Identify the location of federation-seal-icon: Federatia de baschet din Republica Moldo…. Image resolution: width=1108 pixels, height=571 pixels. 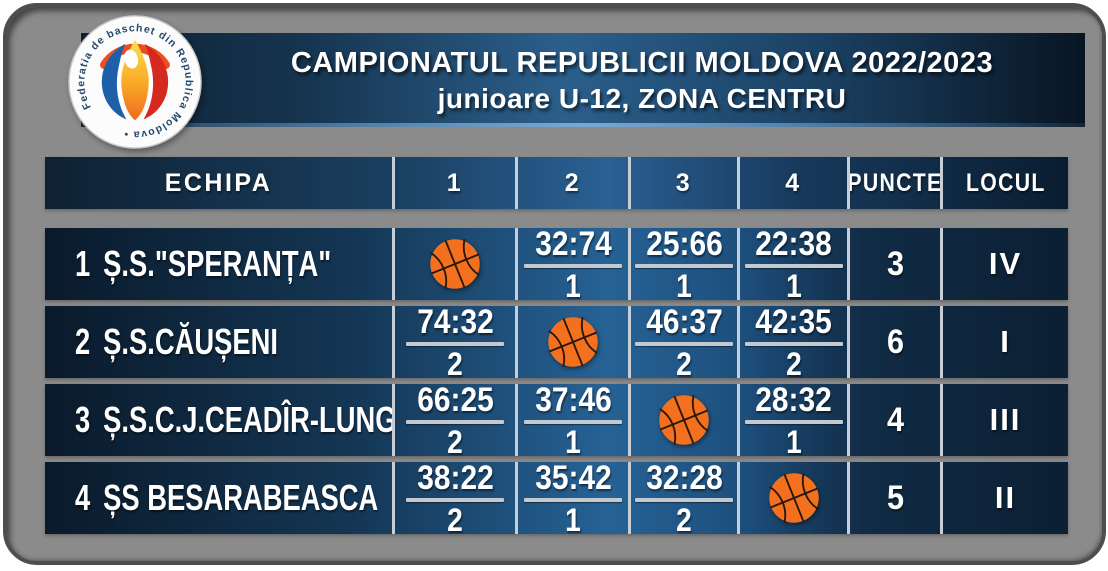
(135, 82).